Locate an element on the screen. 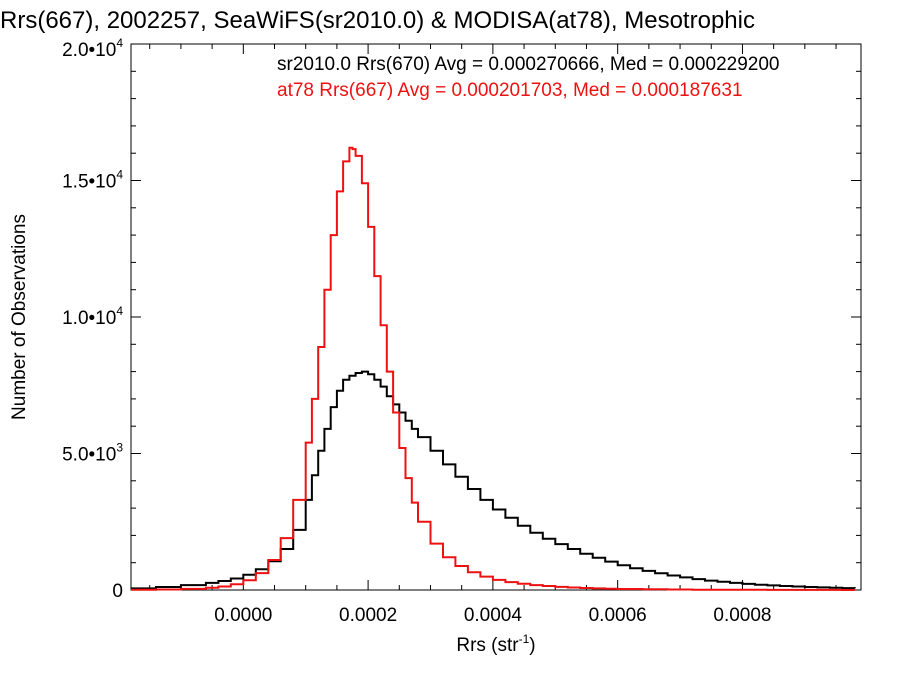 The image size is (900, 675). y-tick-label: 1.5•104 is located at coordinates (92, 180).